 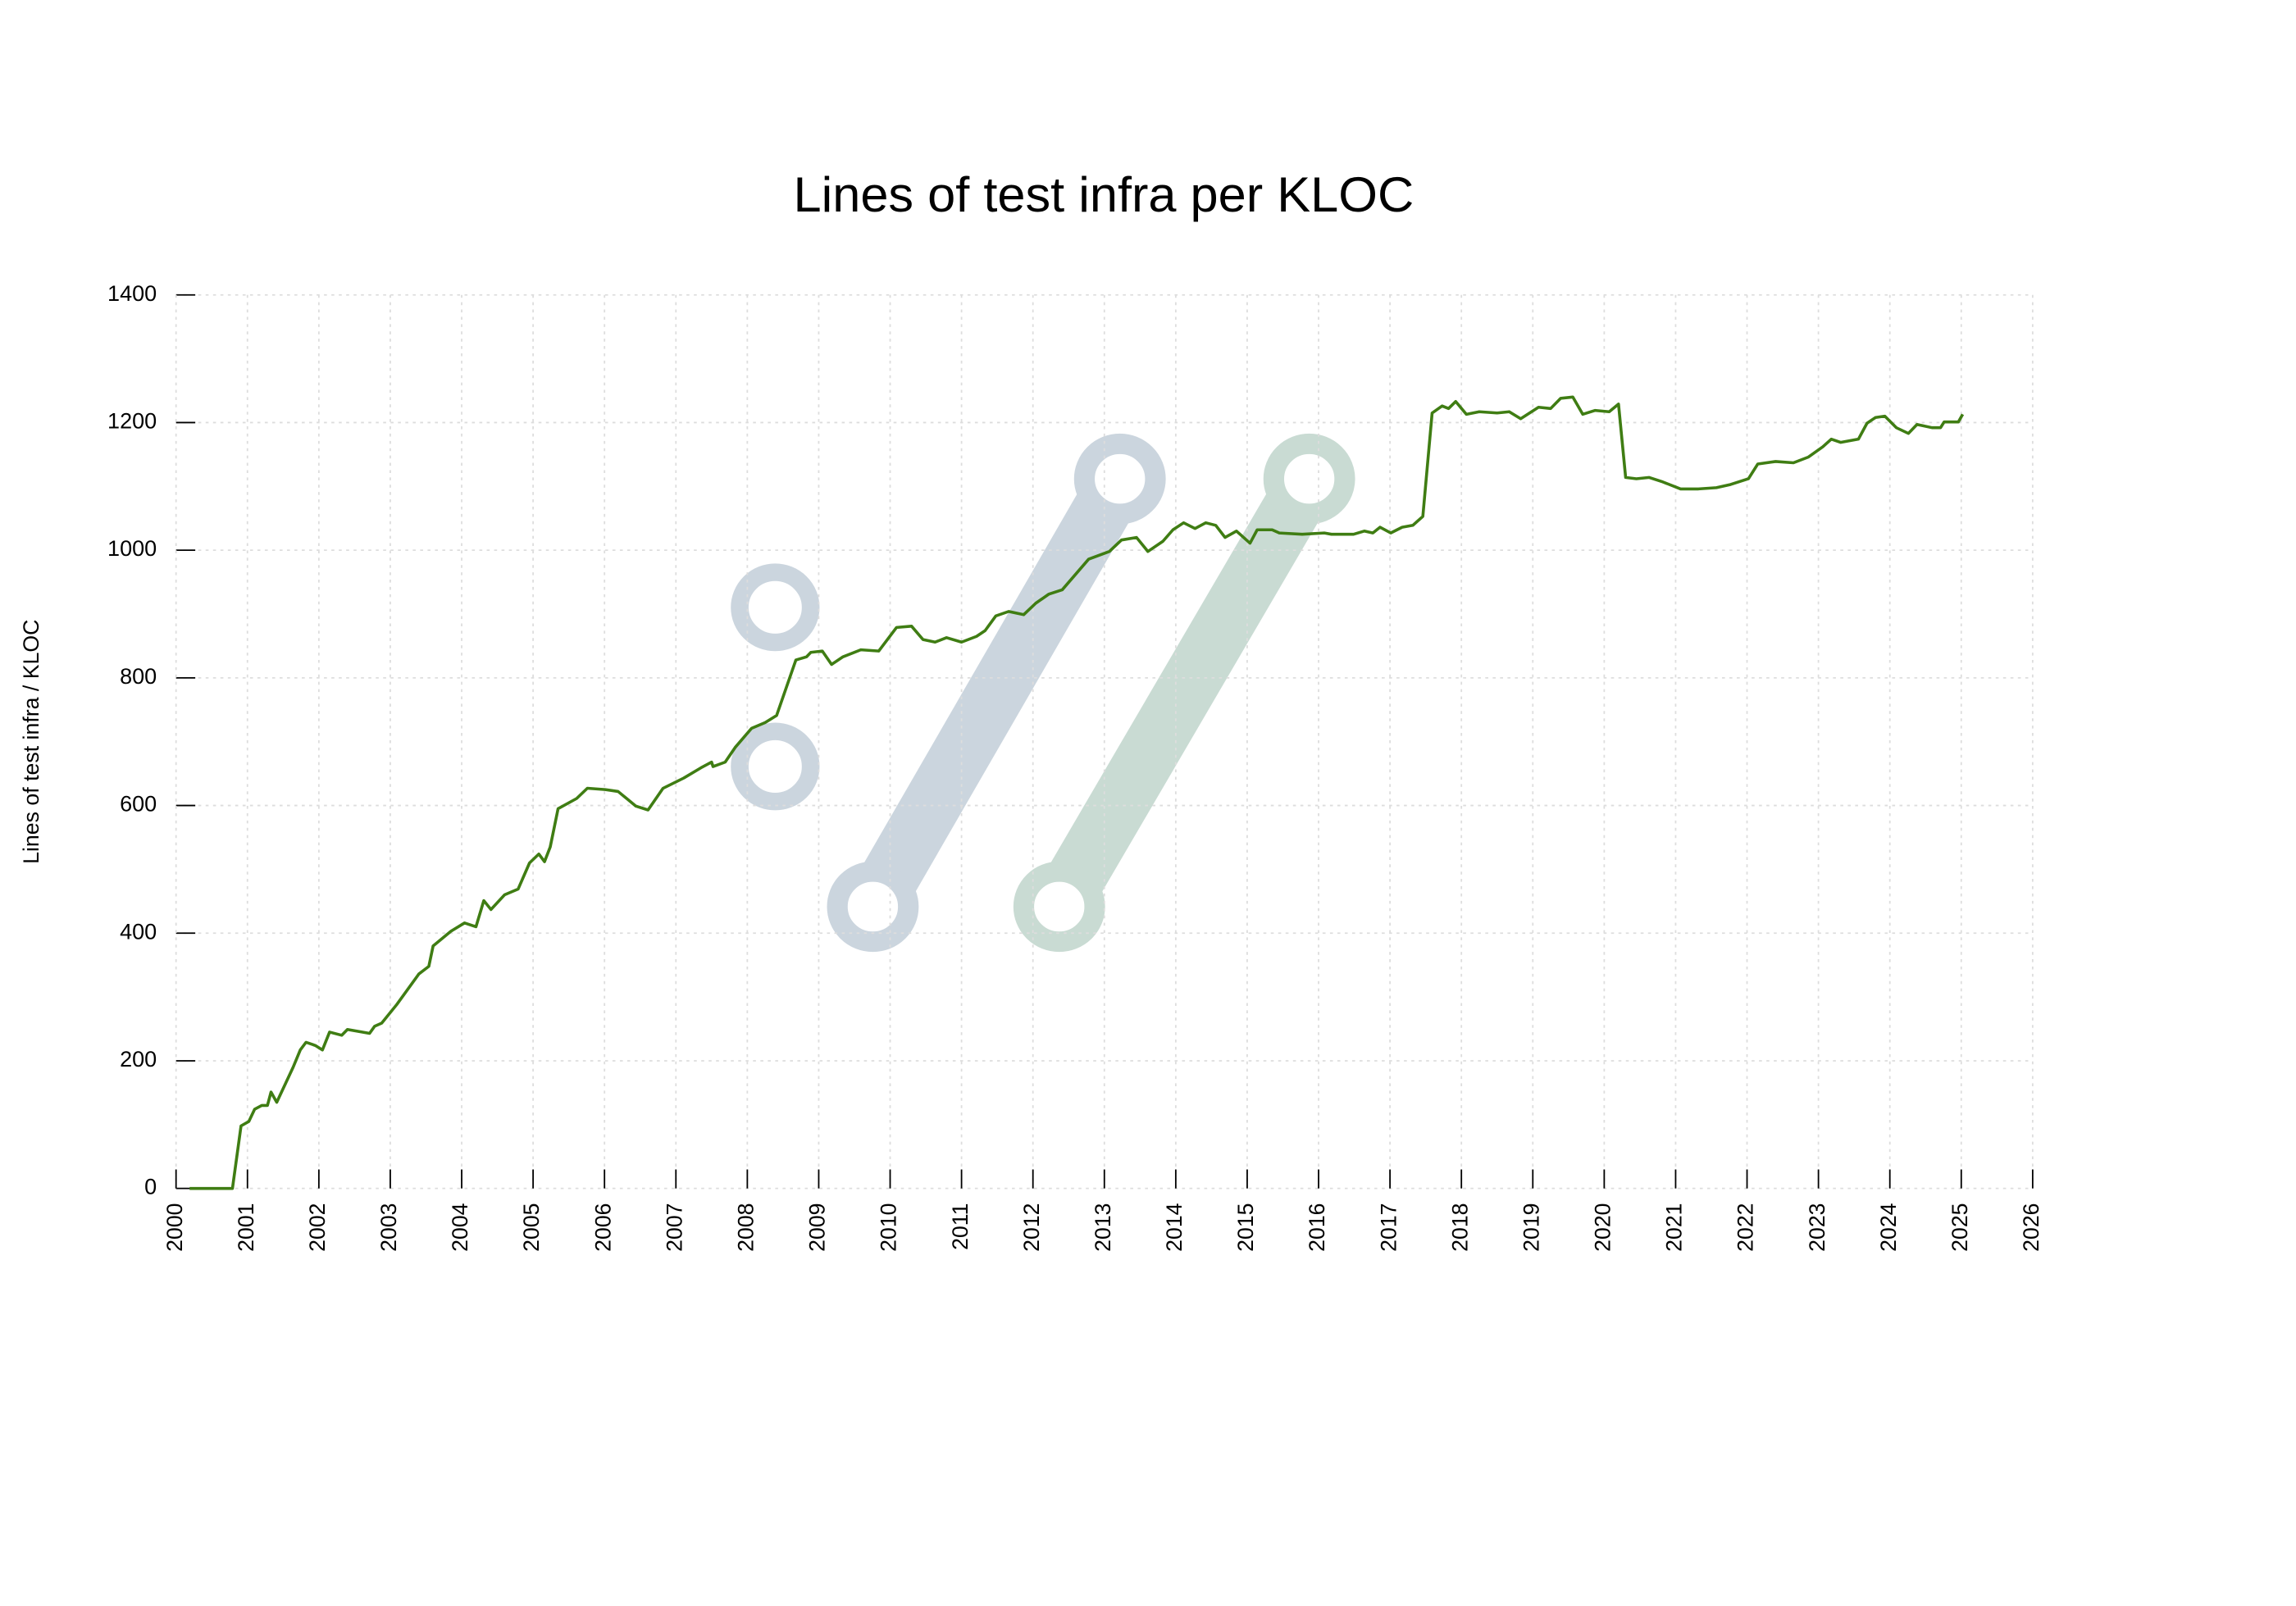 I want to click on x-tick-label: 2021, so click(x=1673, y=1227).